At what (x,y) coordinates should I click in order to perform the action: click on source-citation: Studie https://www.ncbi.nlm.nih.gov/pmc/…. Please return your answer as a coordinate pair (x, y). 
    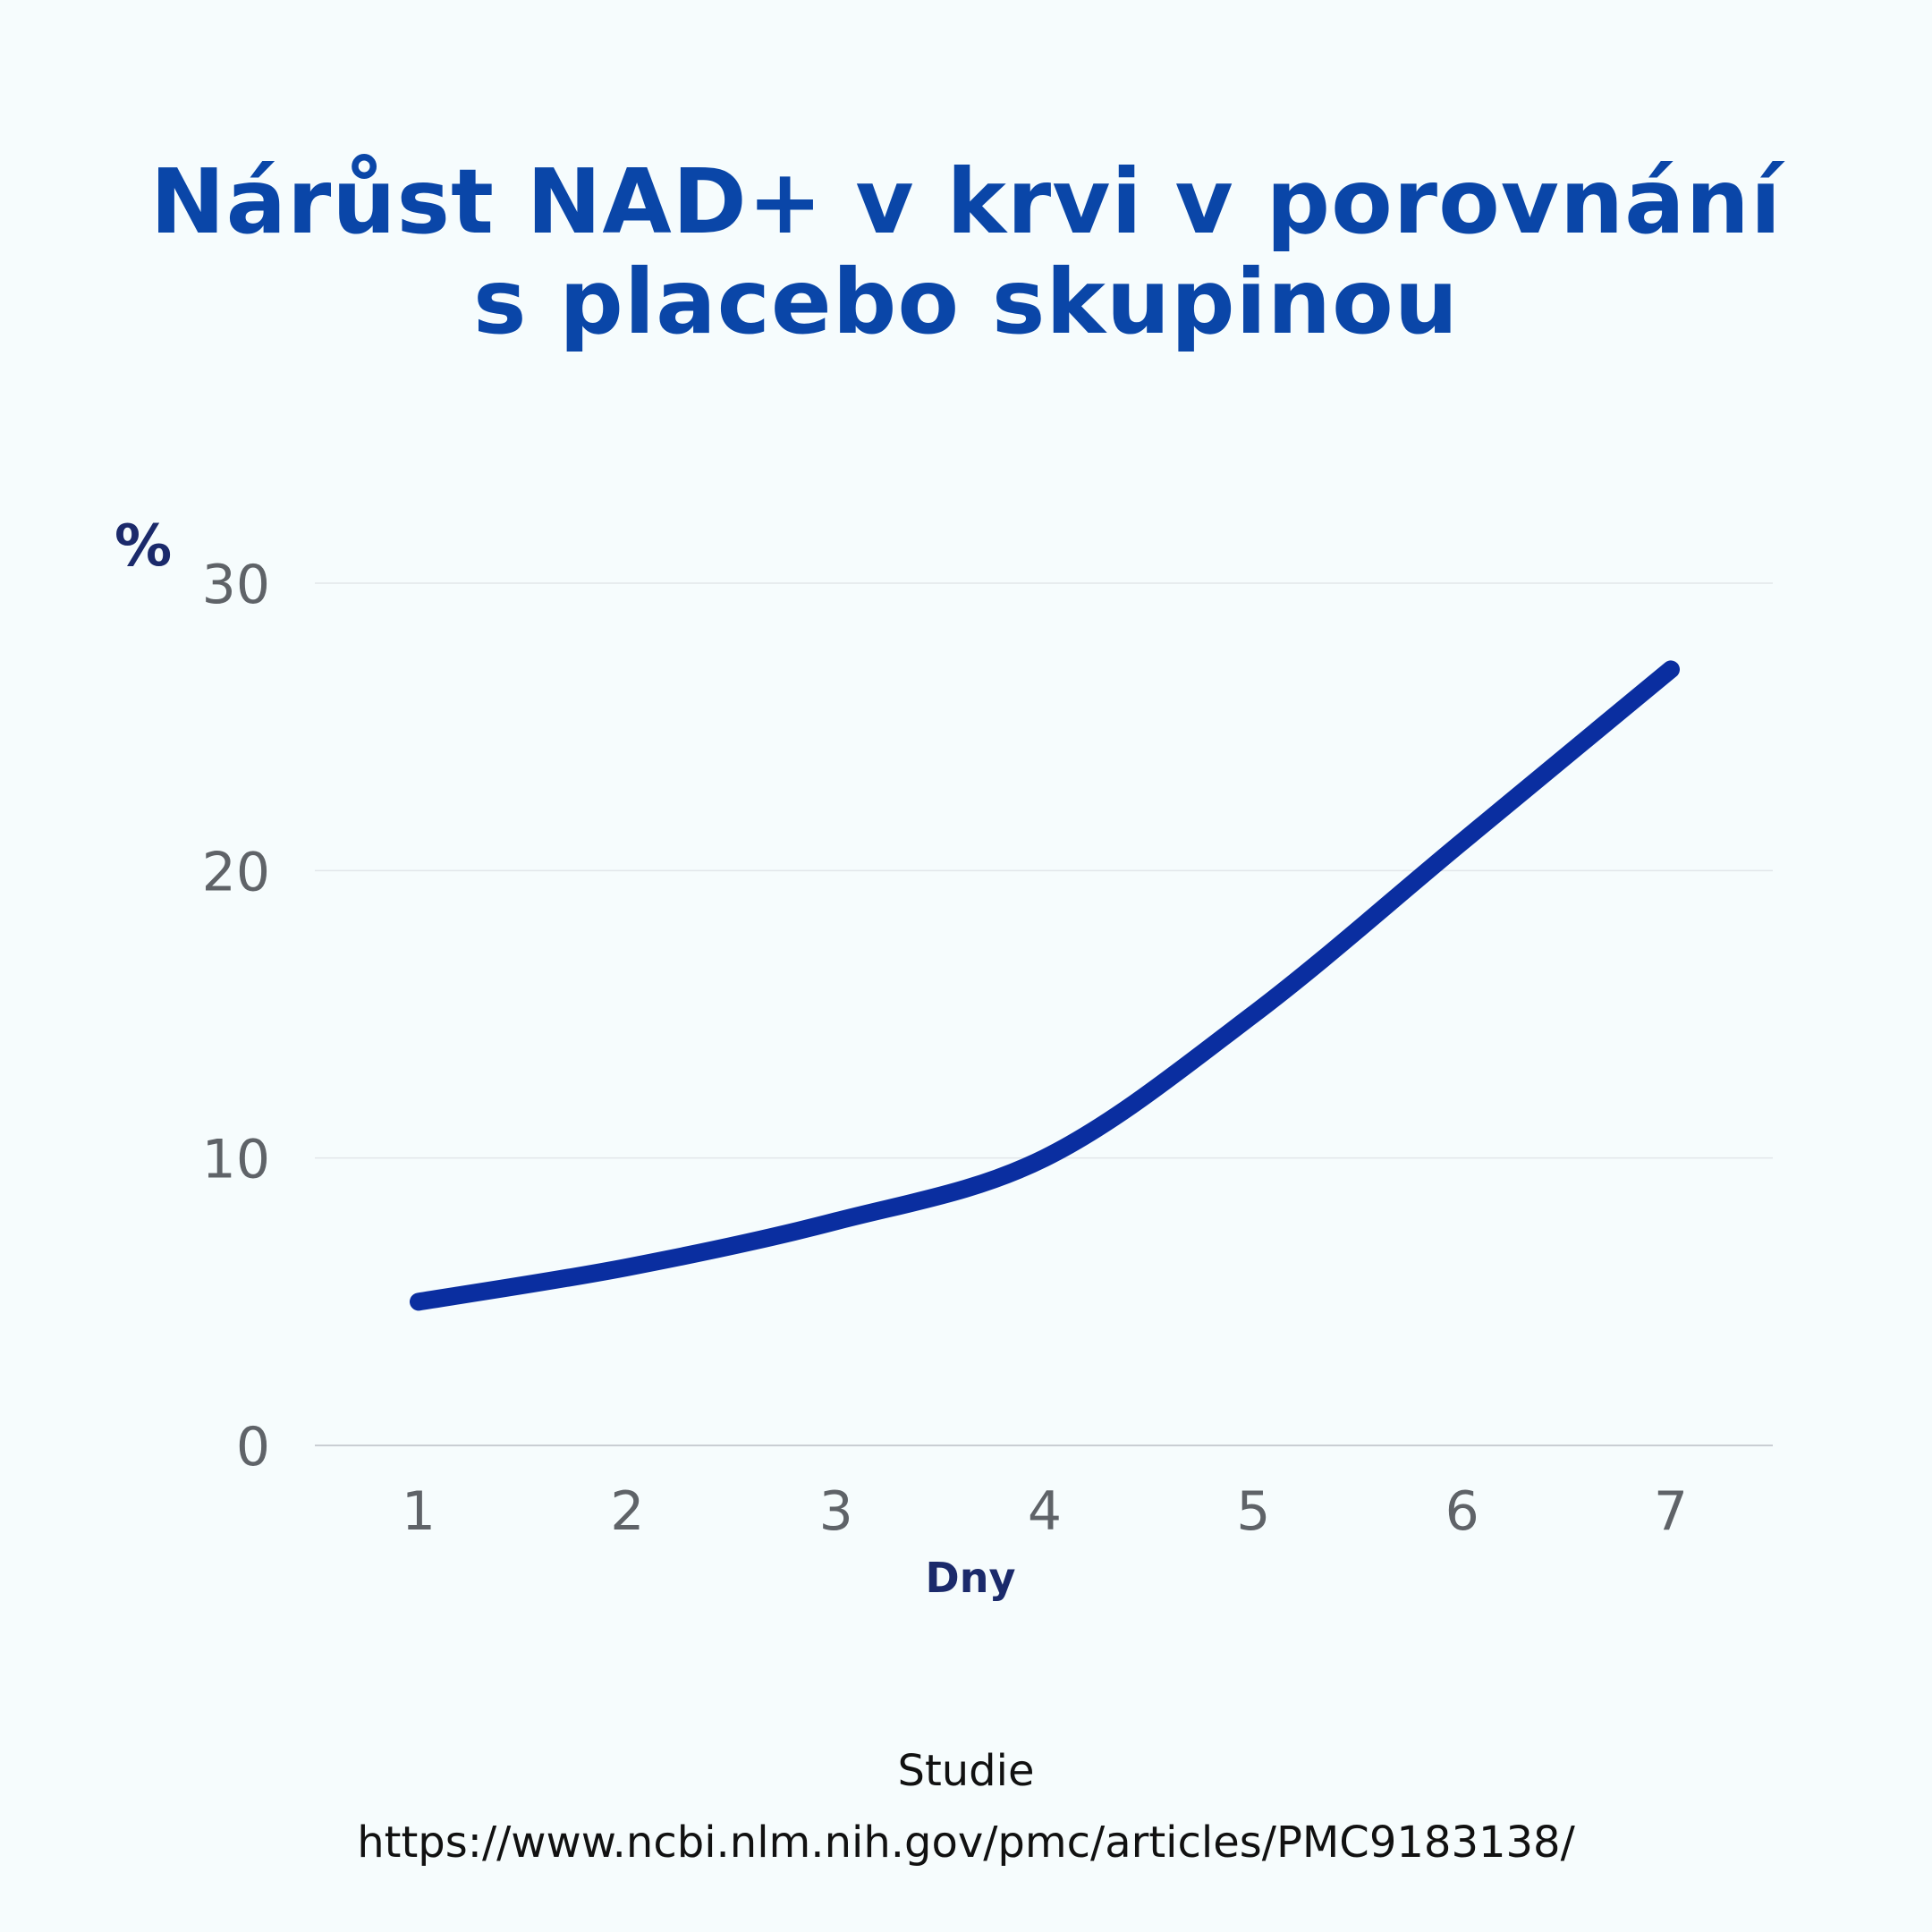
    Looking at the image, I should click on (966, 1806).